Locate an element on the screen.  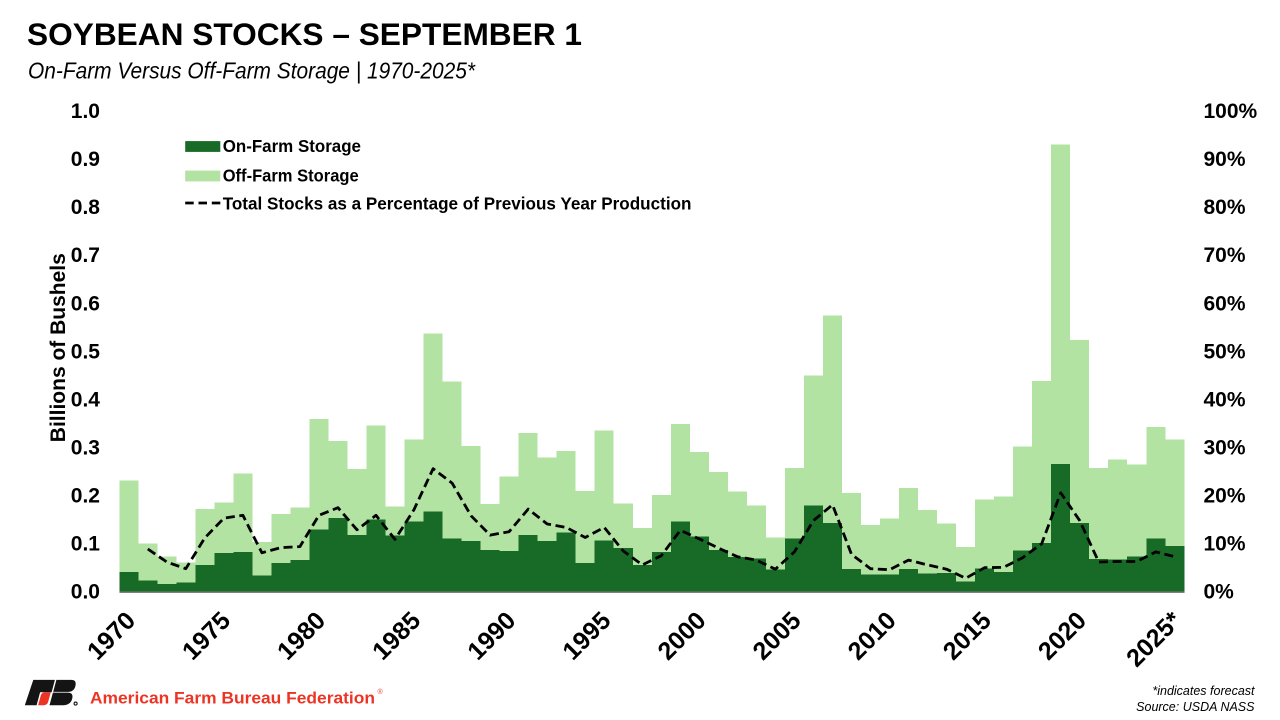
svg-text: 0.9 is located at coordinates (85, 159).